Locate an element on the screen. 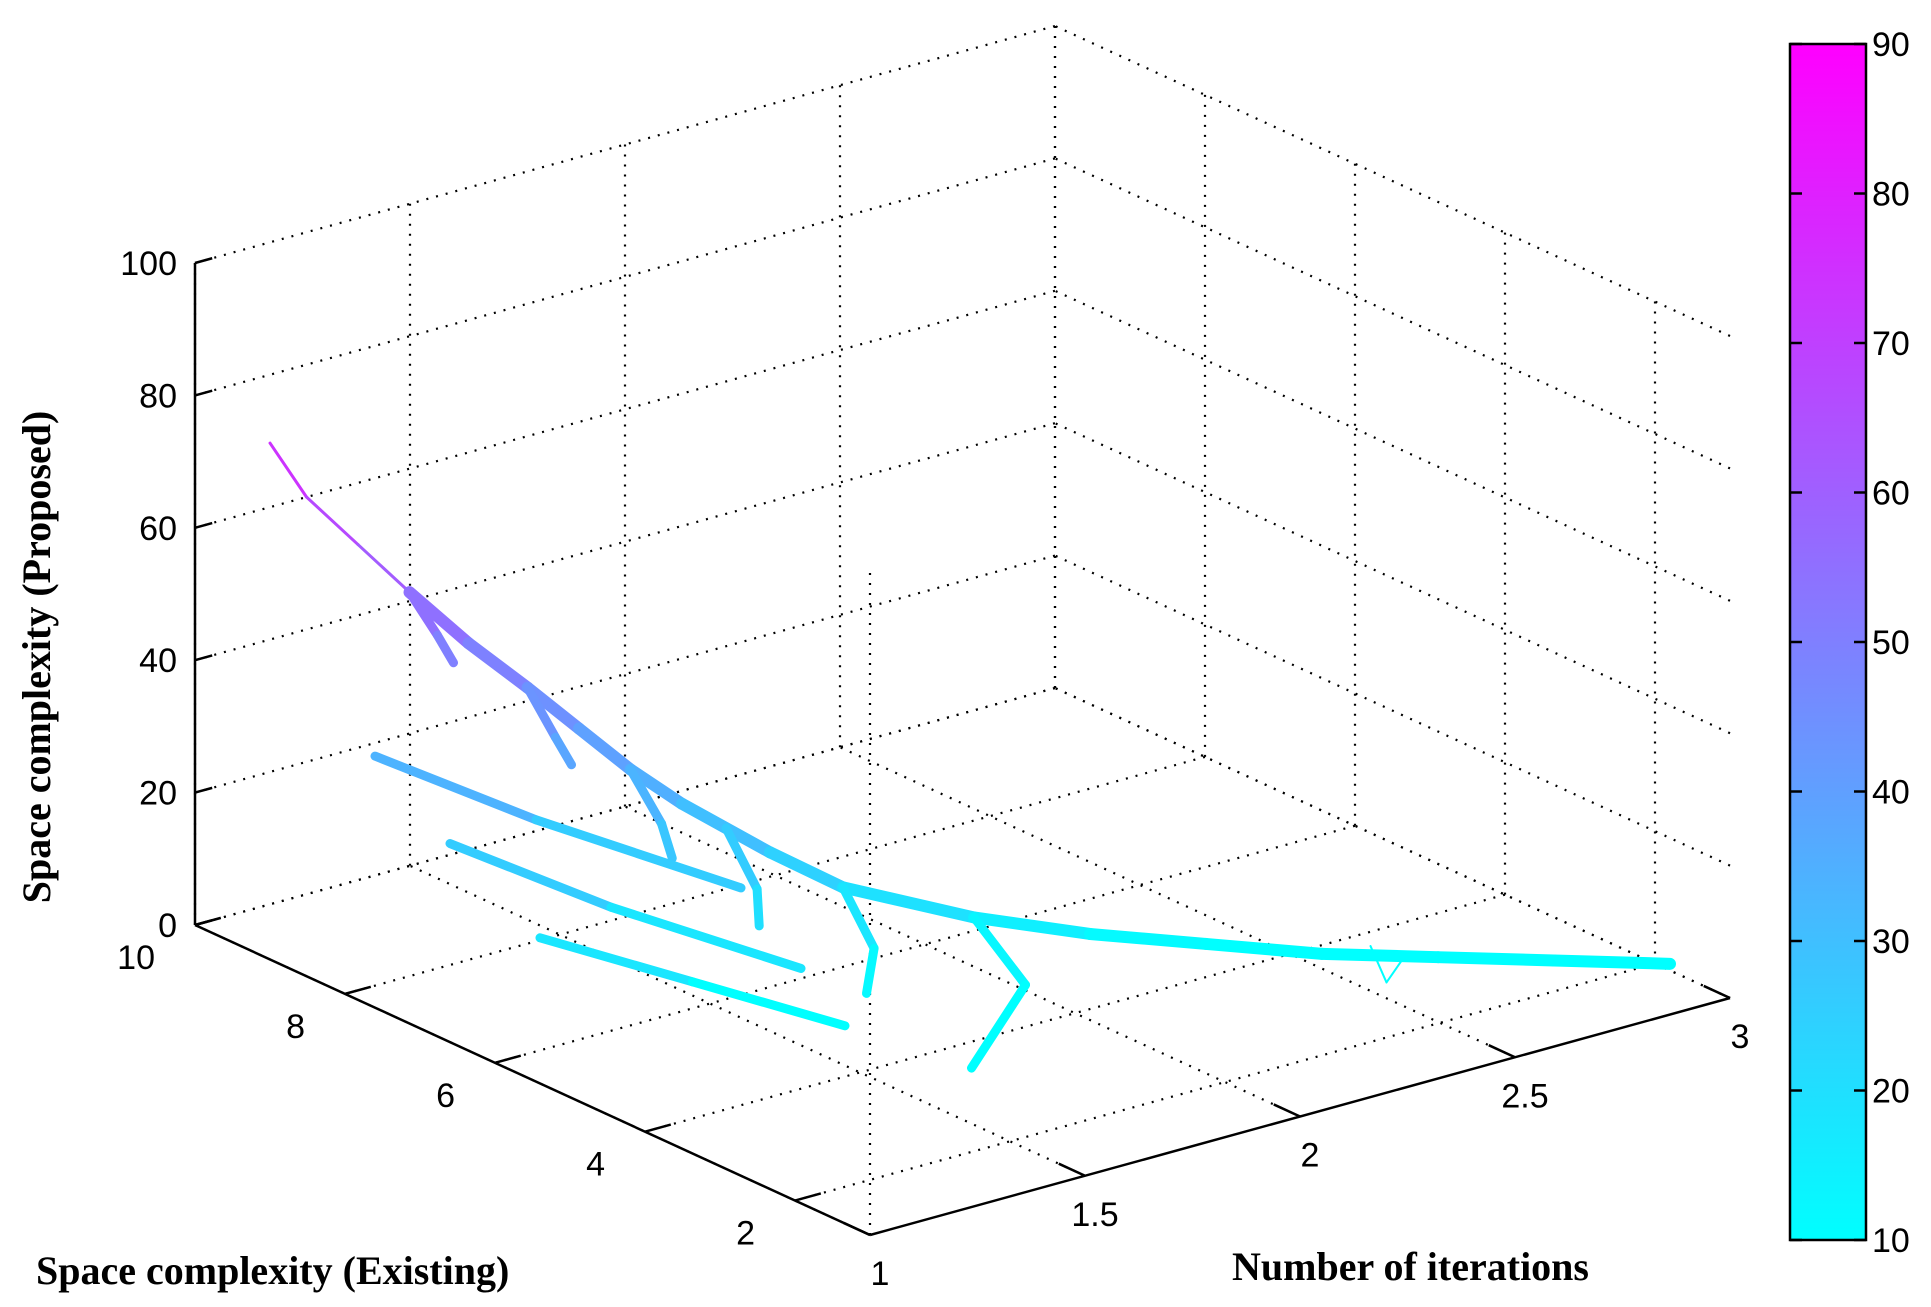 The height and width of the screenshot is (1307, 1931). z-tick-label: 60 is located at coordinates (158, 529).